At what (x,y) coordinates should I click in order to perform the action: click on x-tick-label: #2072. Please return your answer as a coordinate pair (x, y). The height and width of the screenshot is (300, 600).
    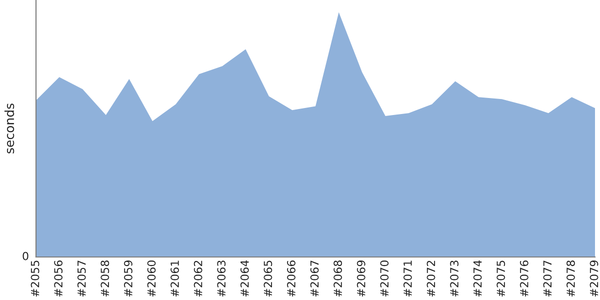
    Looking at the image, I should click on (431, 278).